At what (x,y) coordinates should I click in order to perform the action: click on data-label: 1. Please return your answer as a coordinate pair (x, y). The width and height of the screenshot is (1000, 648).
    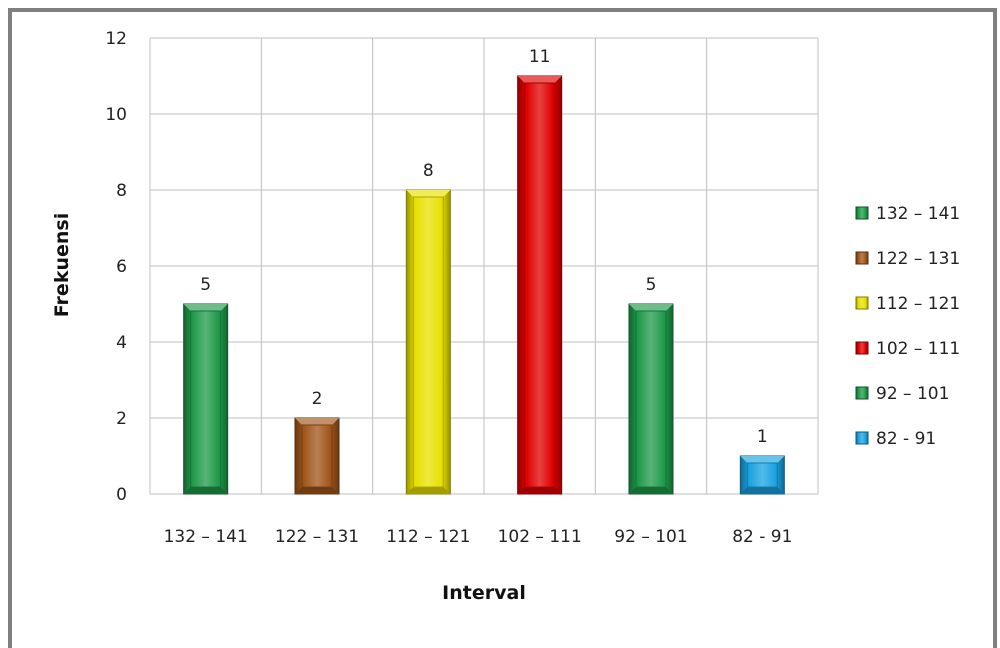
    Looking at the image, I should click on (762, 437).